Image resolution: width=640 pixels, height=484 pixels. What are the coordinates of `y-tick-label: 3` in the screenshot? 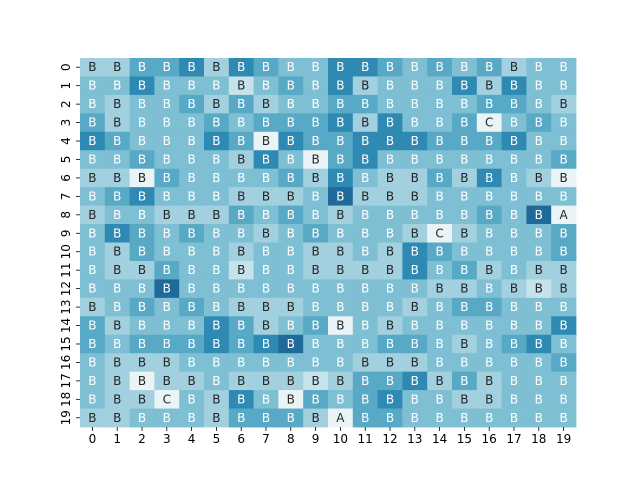 It's located at (66, 123).